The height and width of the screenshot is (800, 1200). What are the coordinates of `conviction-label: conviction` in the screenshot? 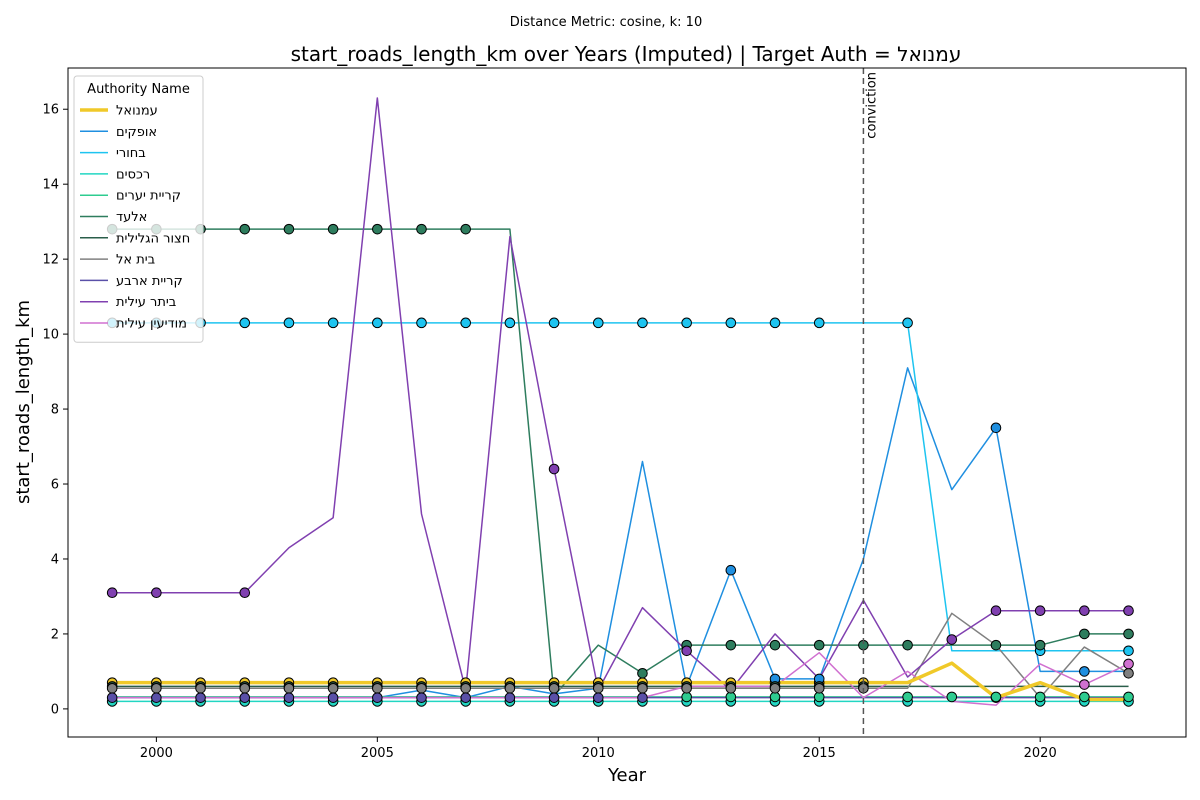 It's located at (871, 105).